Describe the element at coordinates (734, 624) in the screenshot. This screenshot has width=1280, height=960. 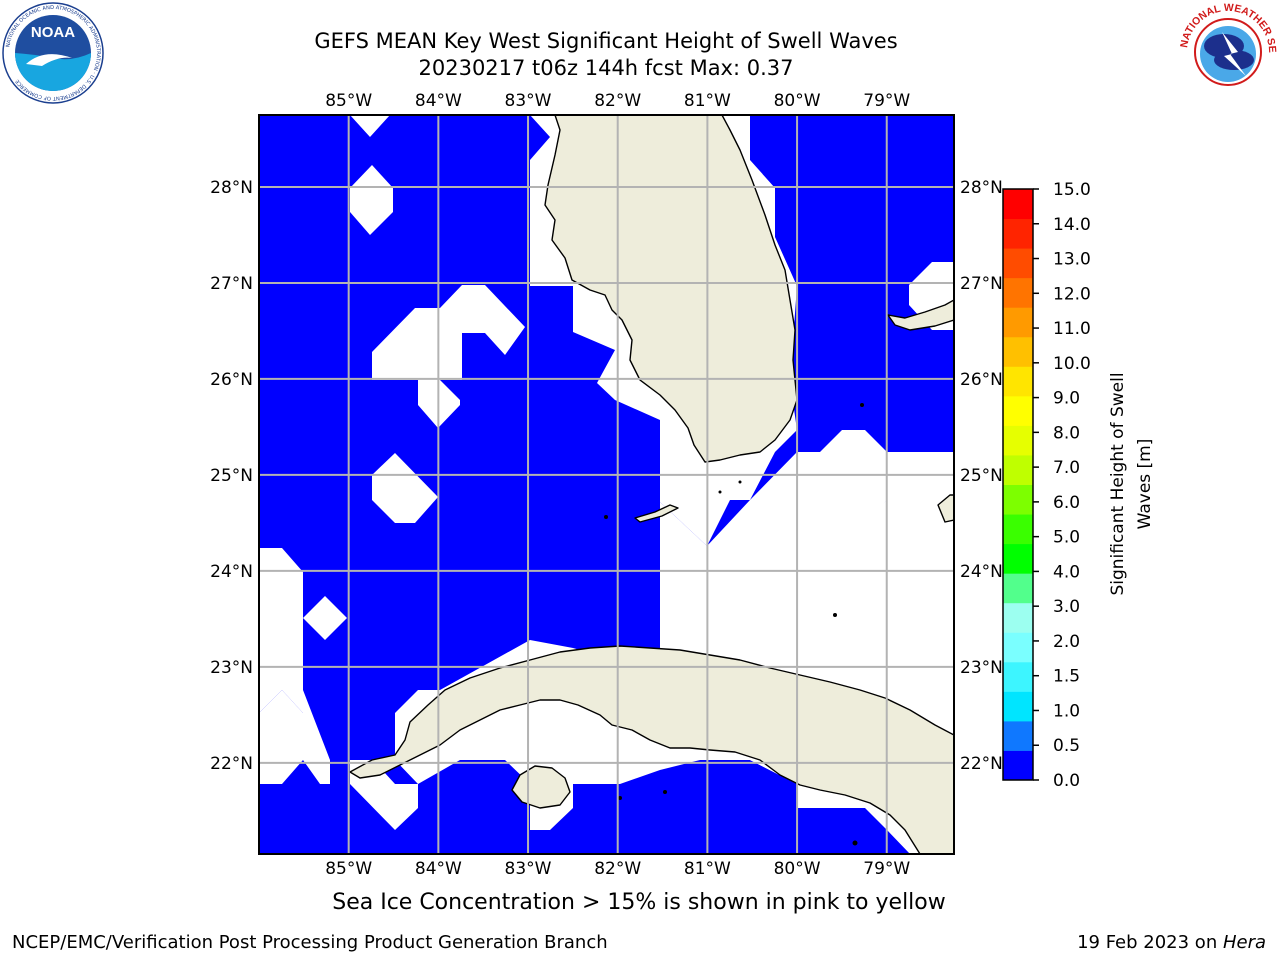
I see `small-islands` at that location.